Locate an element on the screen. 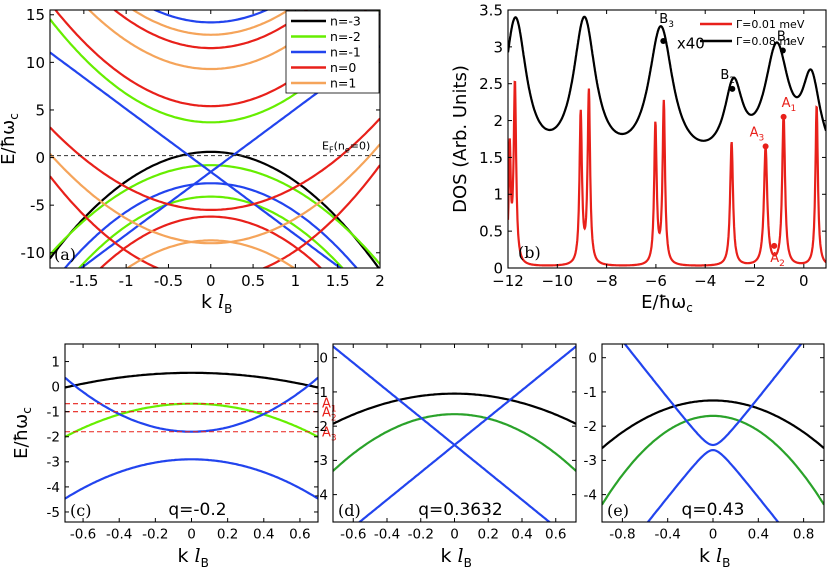  reference-label-sub: 2 is located at coordinates (334, 419).